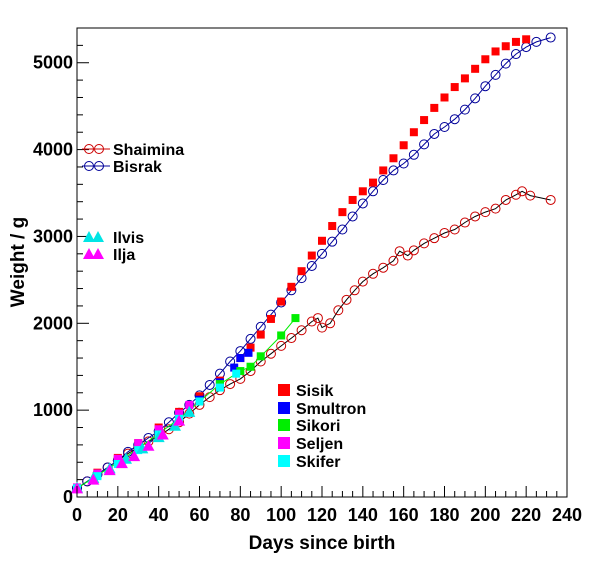 The width and height of the screenshot is (596, 572). Describe the element at coordinates (189, 411) in the screenshot. I see `data-point-ilvis` at that location.